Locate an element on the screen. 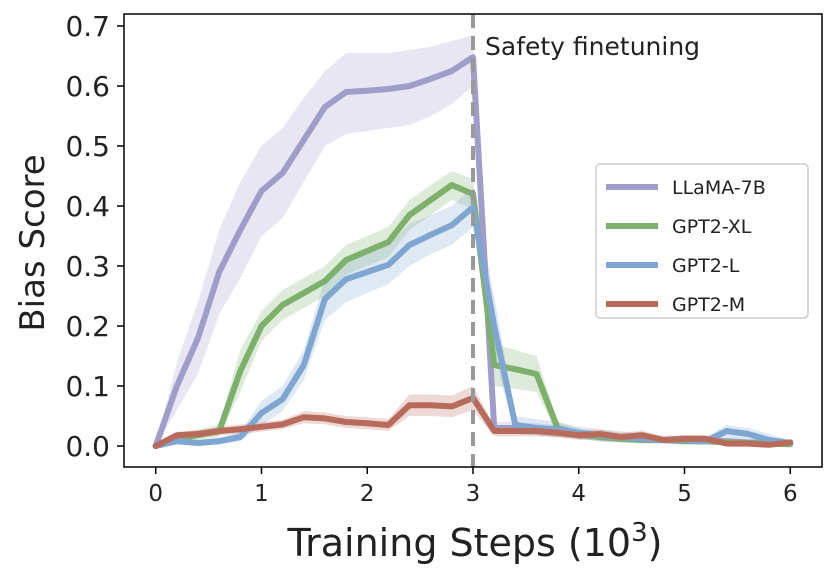 The width and height of the screenshot is (836, 582). legend-box is located at coordinates (702, 241).